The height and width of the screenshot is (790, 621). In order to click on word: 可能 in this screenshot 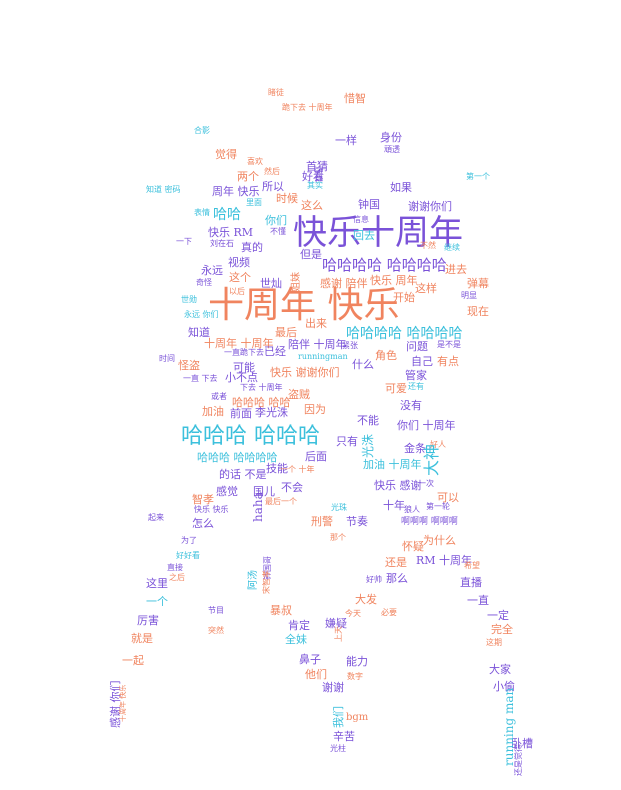, I will do `click(244, 367)`.